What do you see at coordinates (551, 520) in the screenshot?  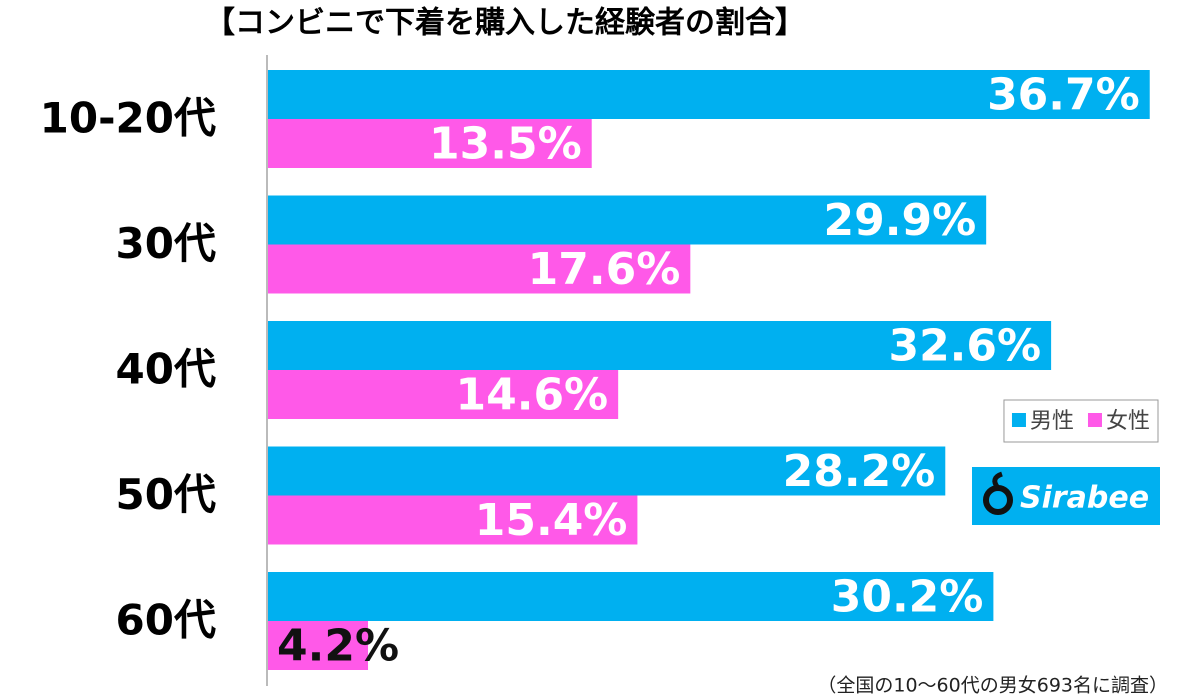 I see `value-label: 15.4%` at bounding box center [551, 520].